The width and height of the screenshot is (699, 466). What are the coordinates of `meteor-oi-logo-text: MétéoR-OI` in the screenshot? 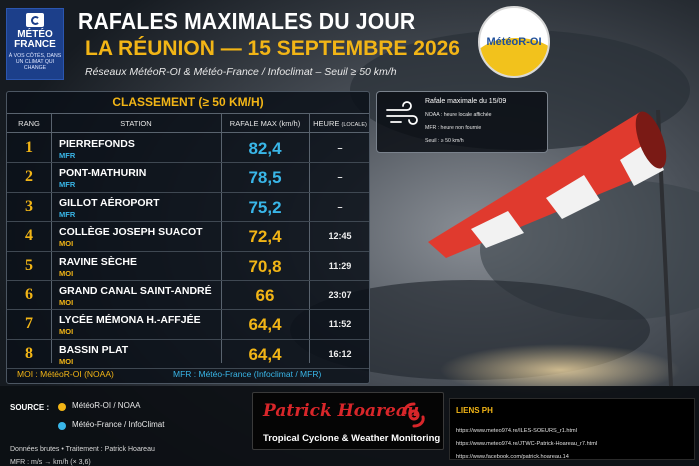 It's located at (514, 42).